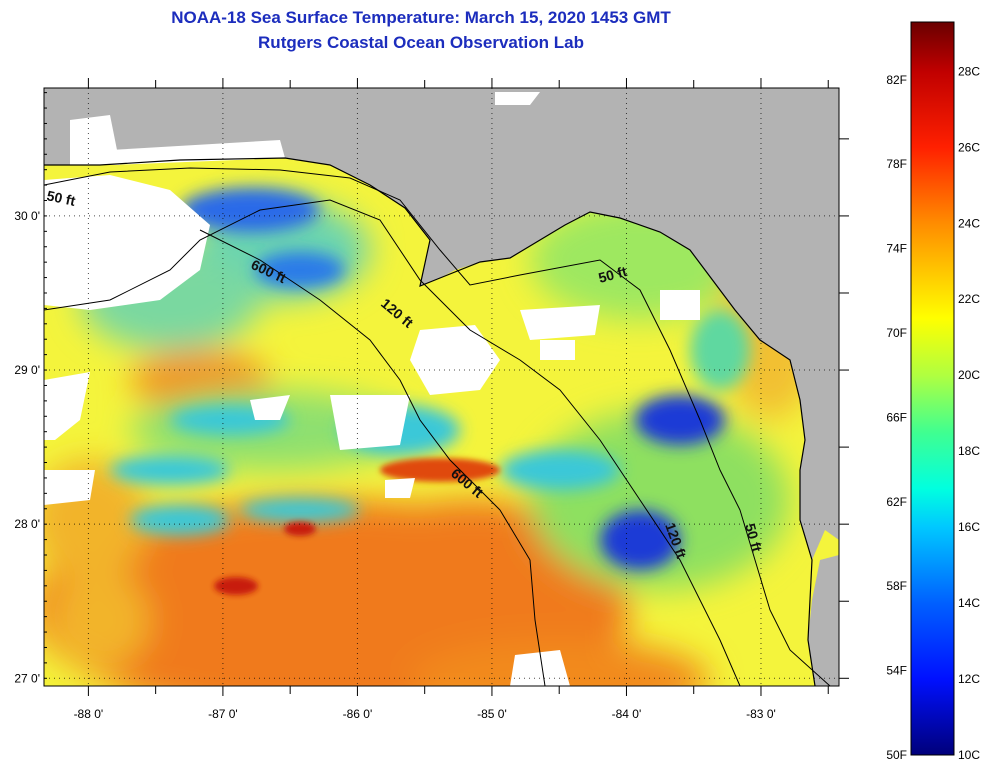 Image resolution: width=992 pixels, height=770 pixels. What do you see at coordinates (492, 714) in the screenshot?
I see `lon-tick-label: -85 0'` at bounding box center [492, 714].